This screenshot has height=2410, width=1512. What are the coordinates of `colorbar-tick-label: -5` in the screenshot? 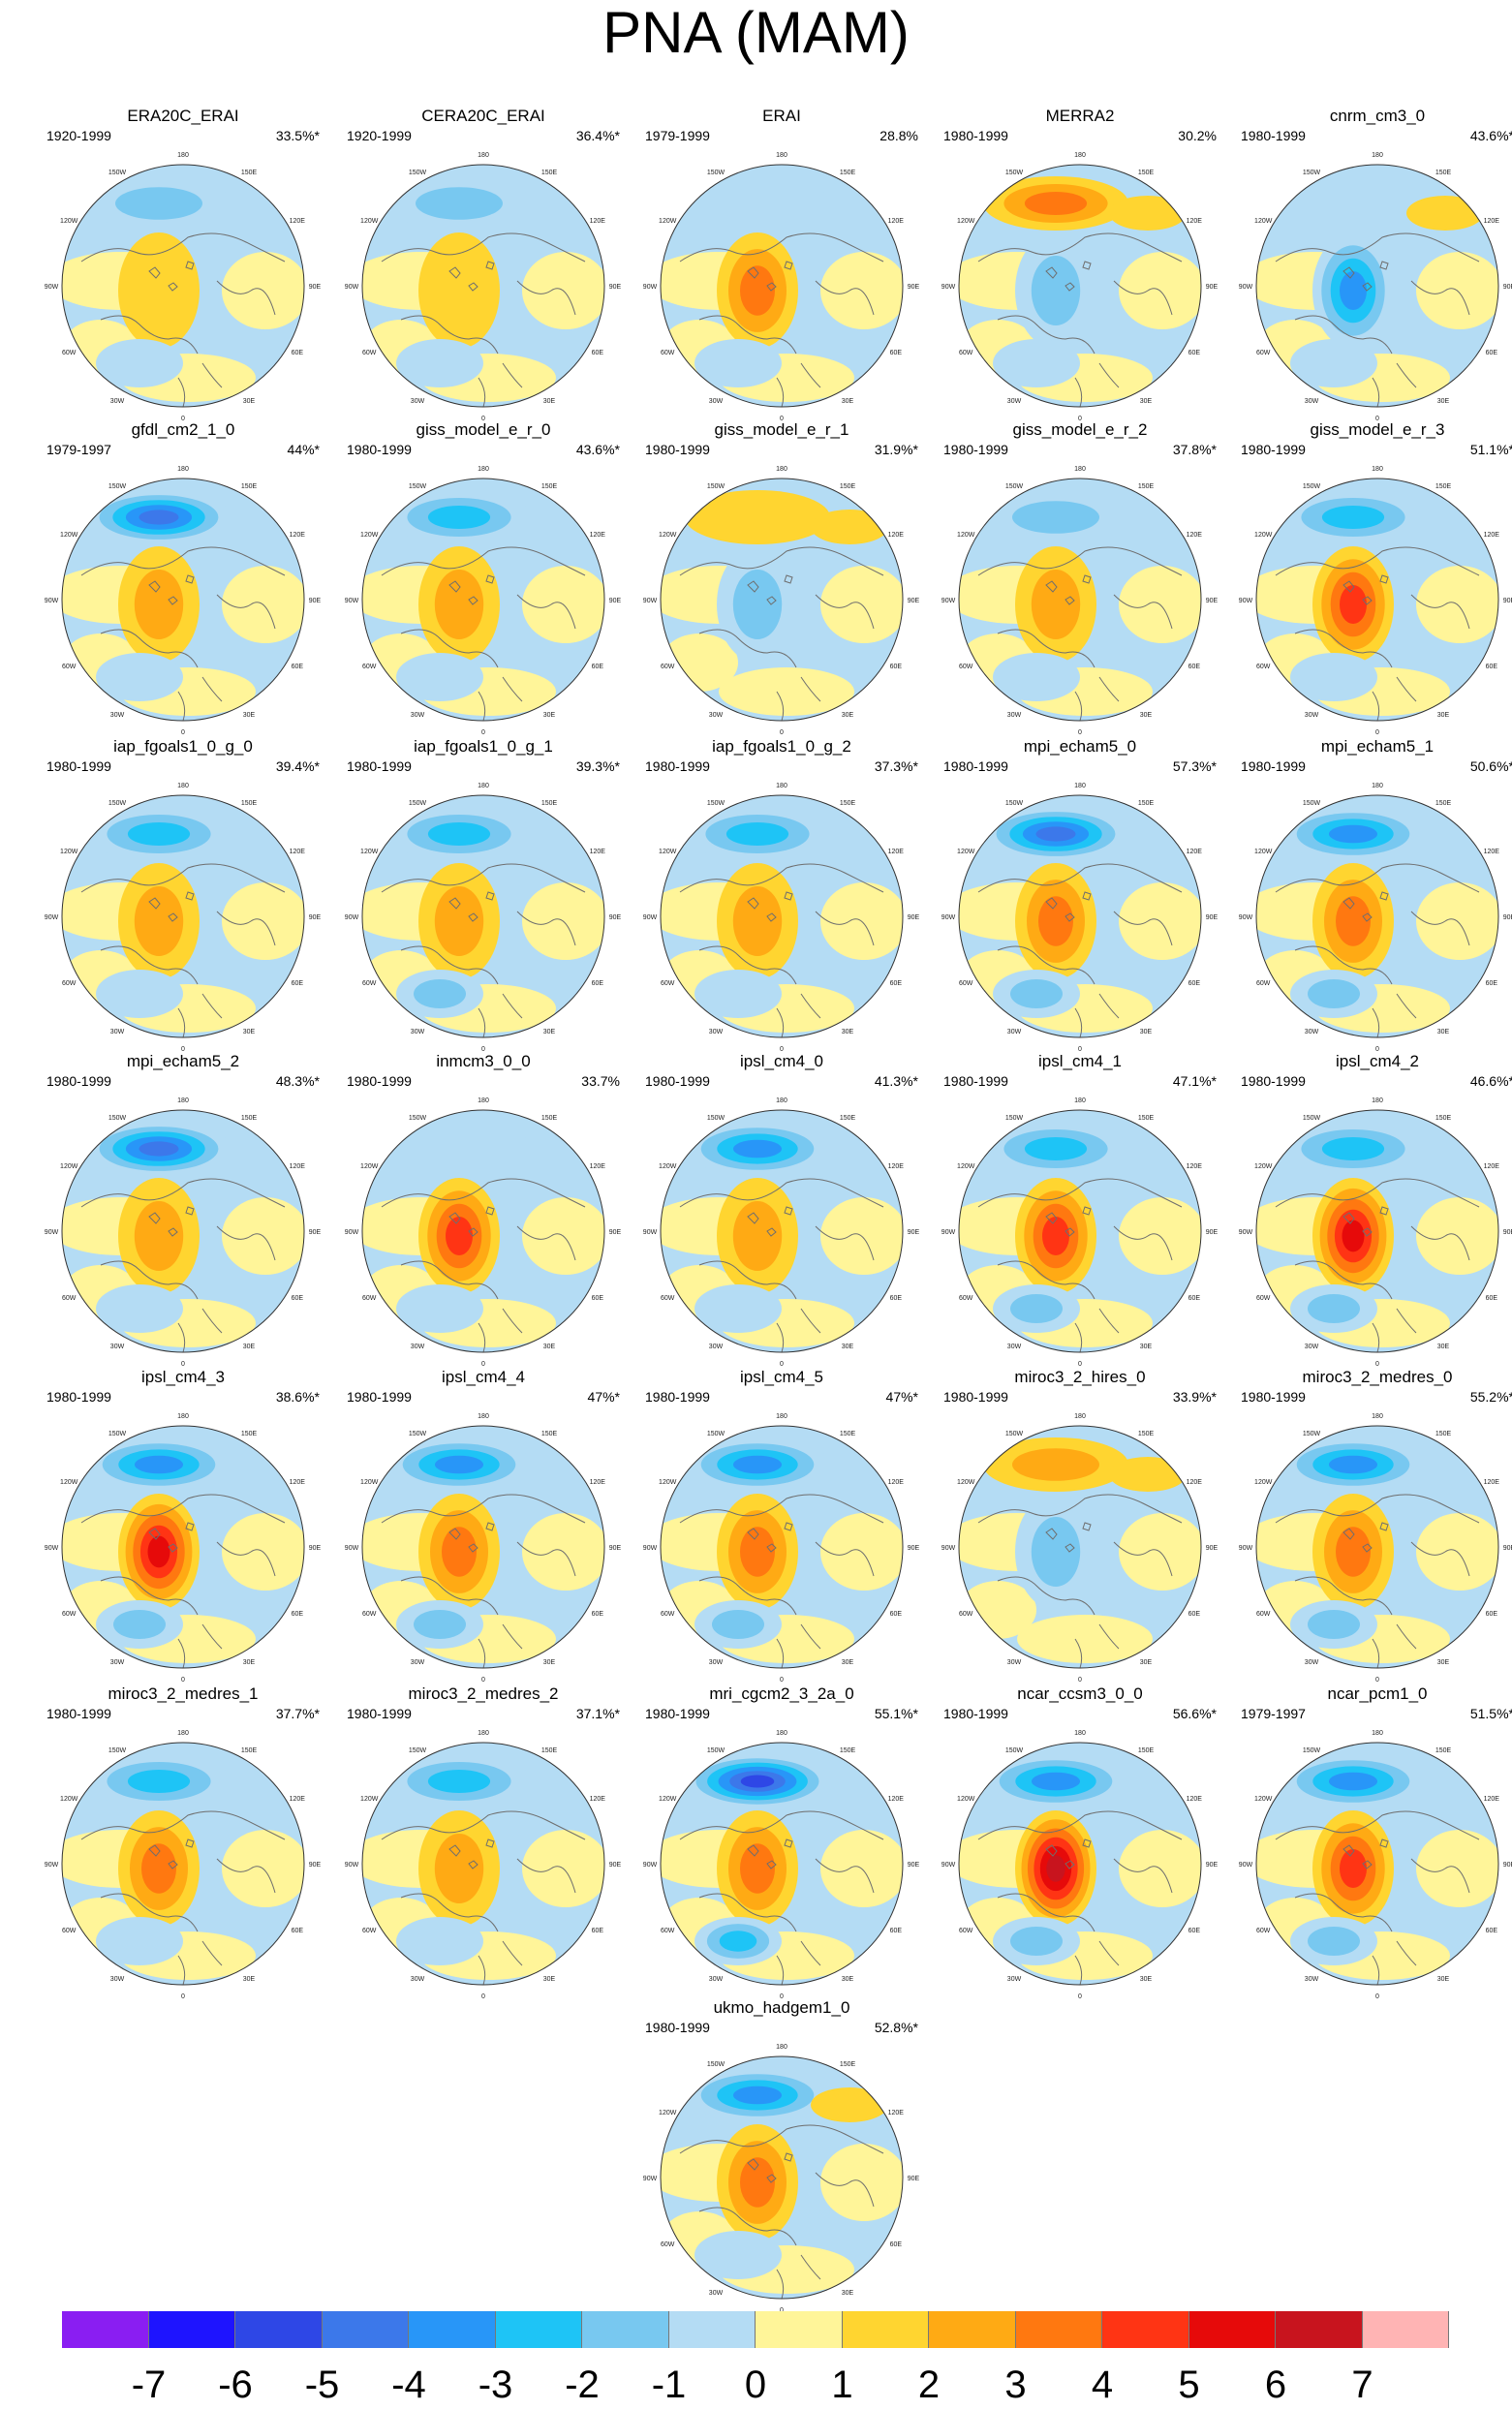 It's located at (322, 2385).